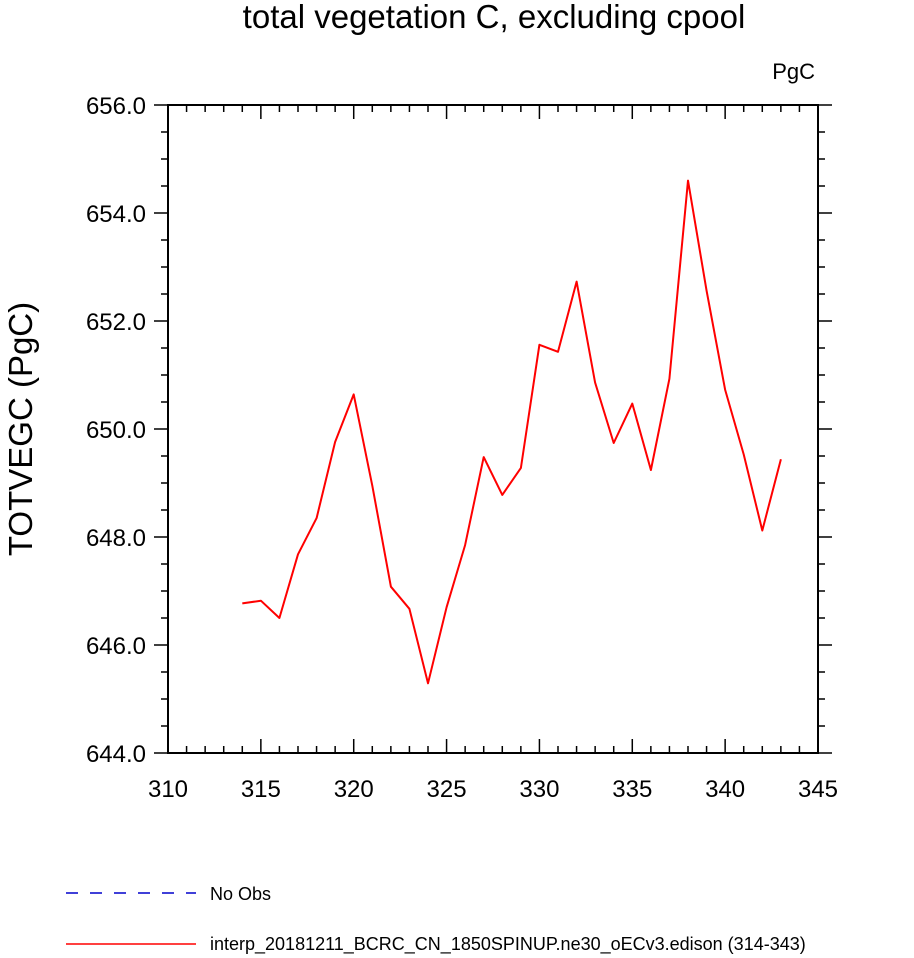 Image resolution: width=914 pixels, height=958 pixels. I want to click on x-tick-label: 320, so click(354, 789).